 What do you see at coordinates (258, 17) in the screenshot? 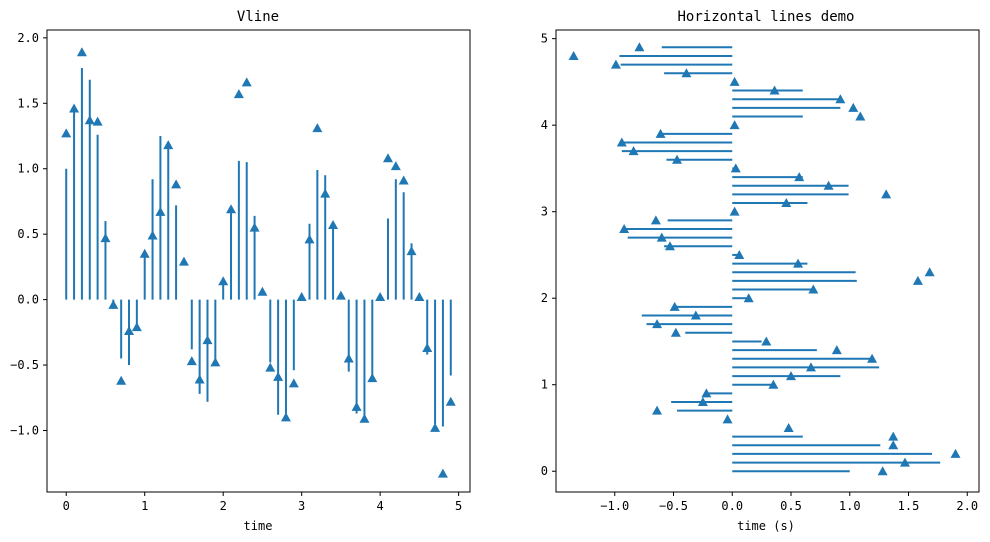
I see `vline-title: Vline` at bounding box center [258, 17].